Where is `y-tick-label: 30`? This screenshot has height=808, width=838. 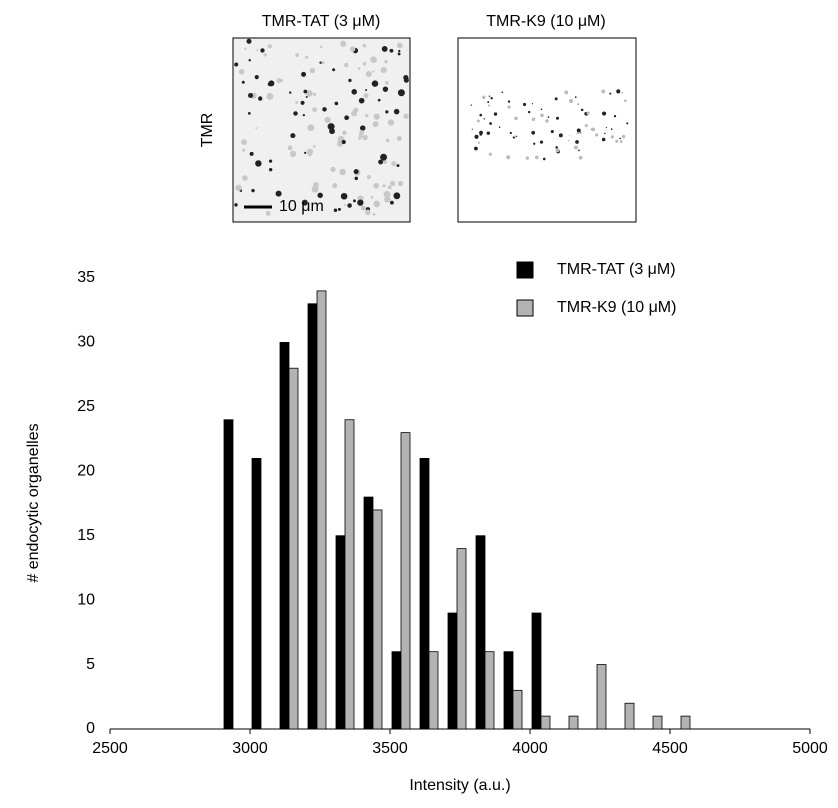 y-tick-label: 30 is located at coordinates (86, 342).